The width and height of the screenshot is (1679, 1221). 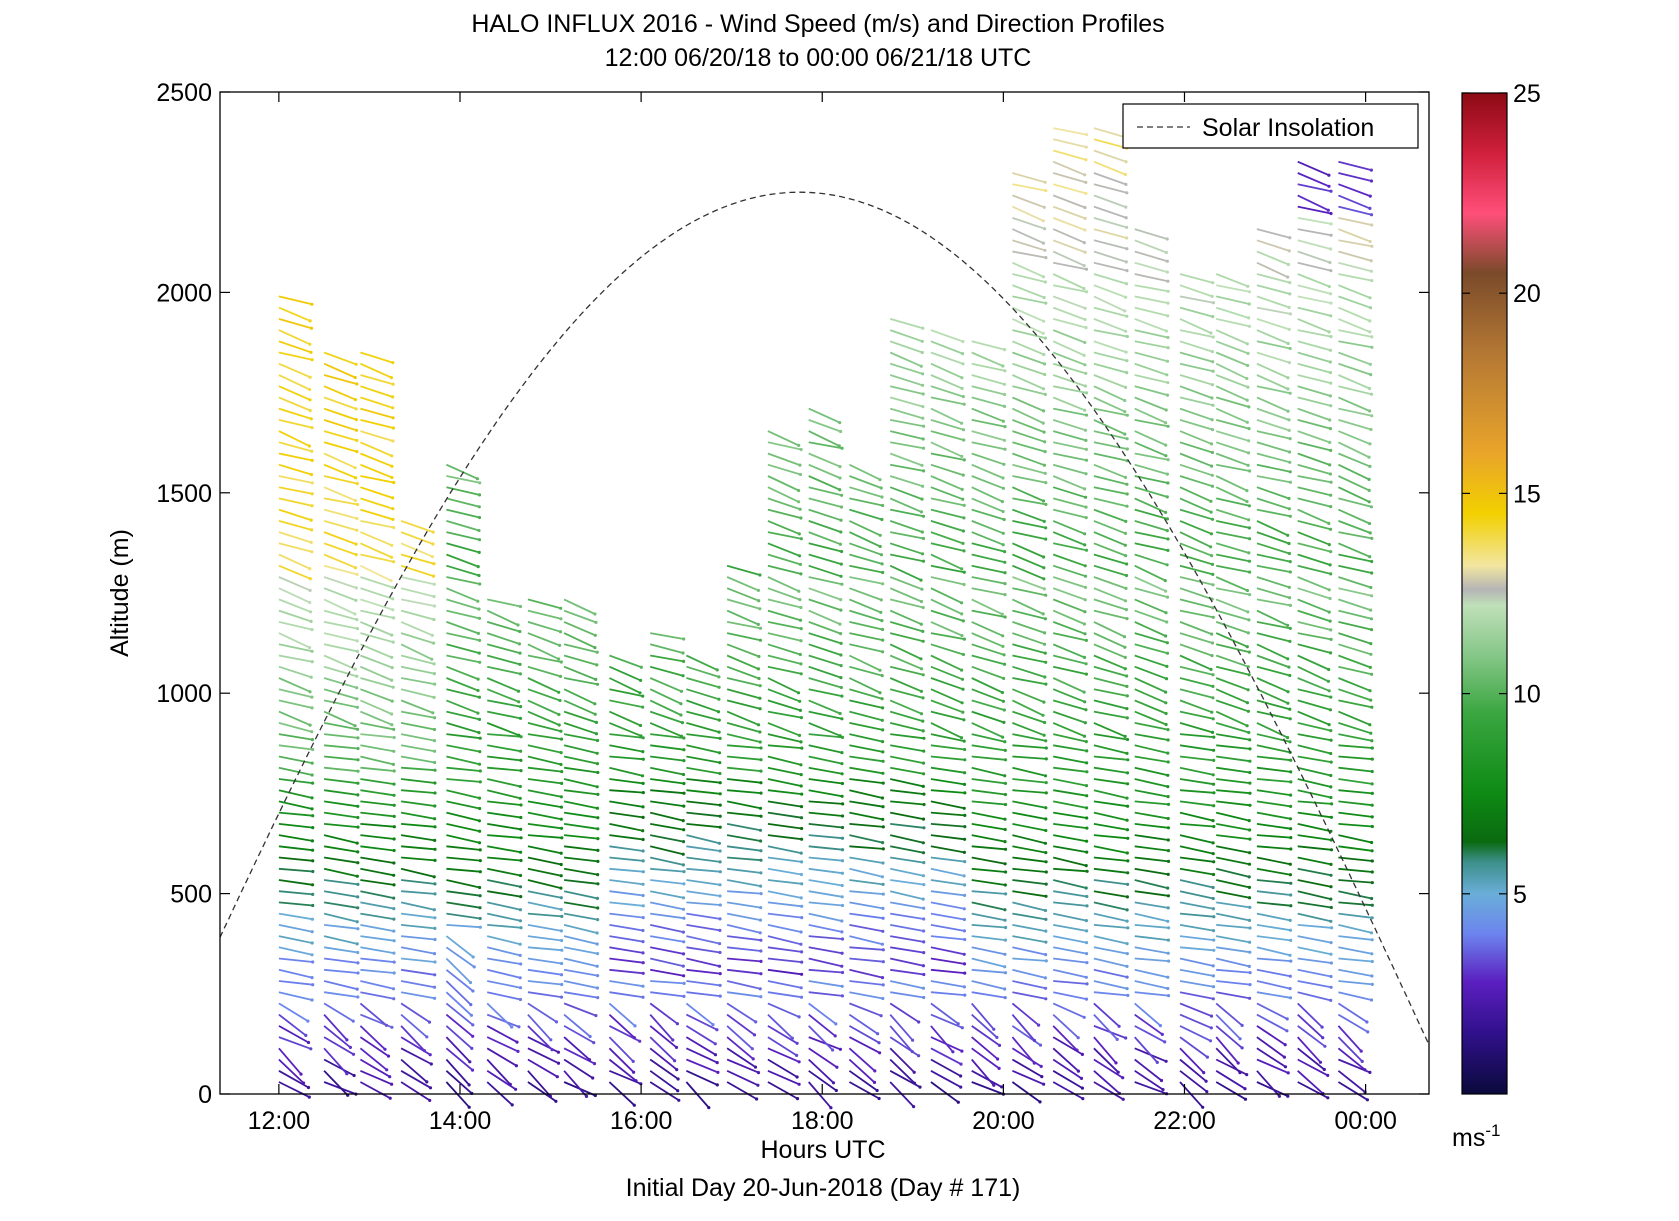 What do you see at coordinates (191, 895) in the screenshot?
I see `y-tick-label: 500` at bounding box center [191, 895].